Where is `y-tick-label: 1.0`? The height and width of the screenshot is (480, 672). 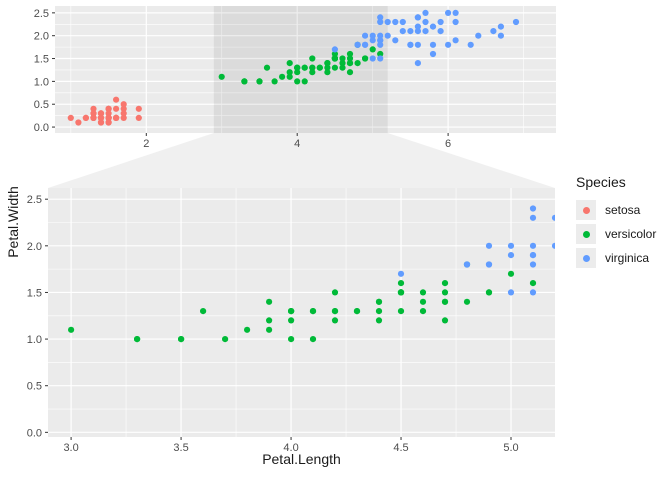
y-tick-label: 1.0 is located at coordinates (34, 340).